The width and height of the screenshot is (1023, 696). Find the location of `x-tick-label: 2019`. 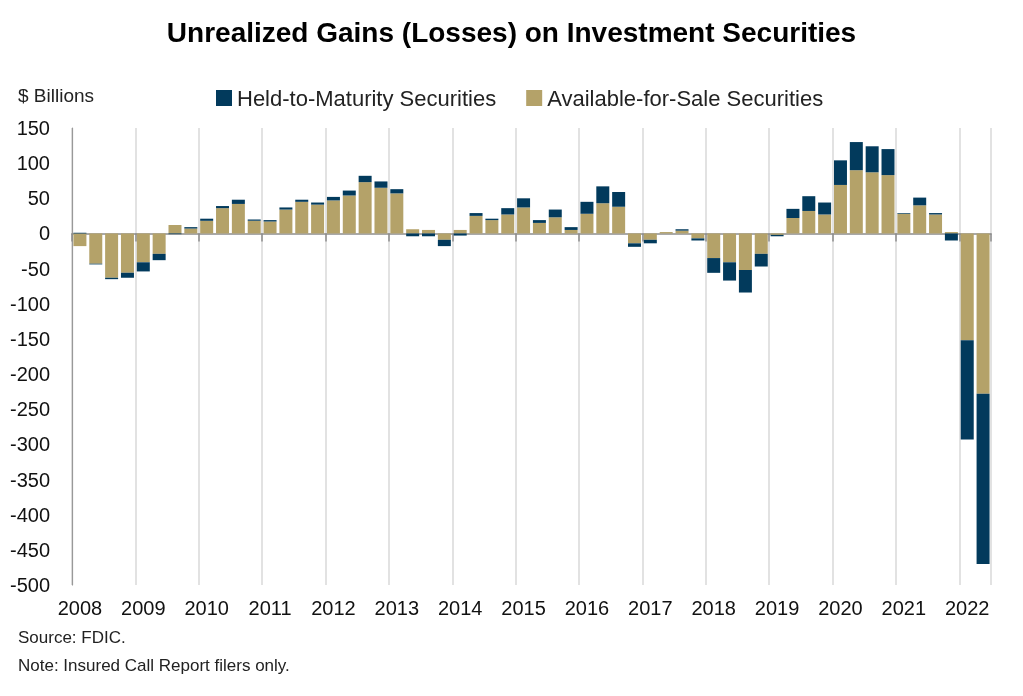

x-tick-label: 2019 is located at coordinates (777, 608).